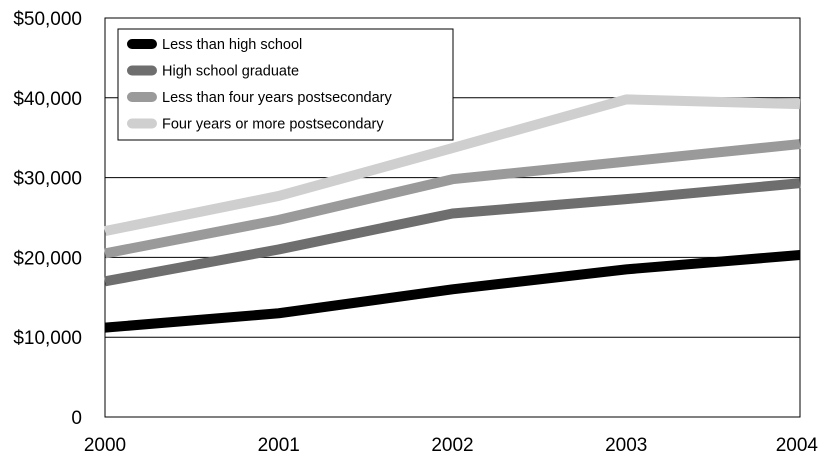 Image resolution: width=820 pixels, height=458 pixels. I want to click on legend-label: Less than high school, so click(232, 45).